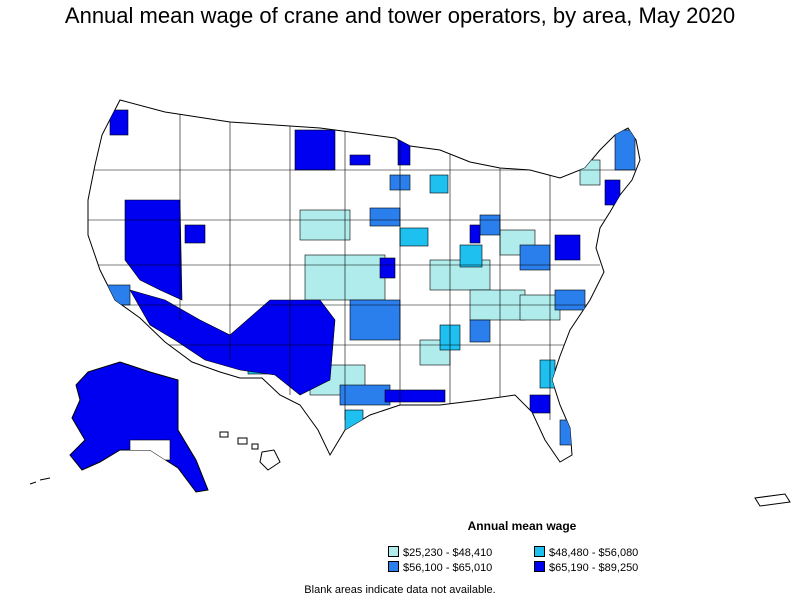 This screenshot has height=600, width=800. I want to click on legend-label: $48,480 - $56,080, so click(594, 553).